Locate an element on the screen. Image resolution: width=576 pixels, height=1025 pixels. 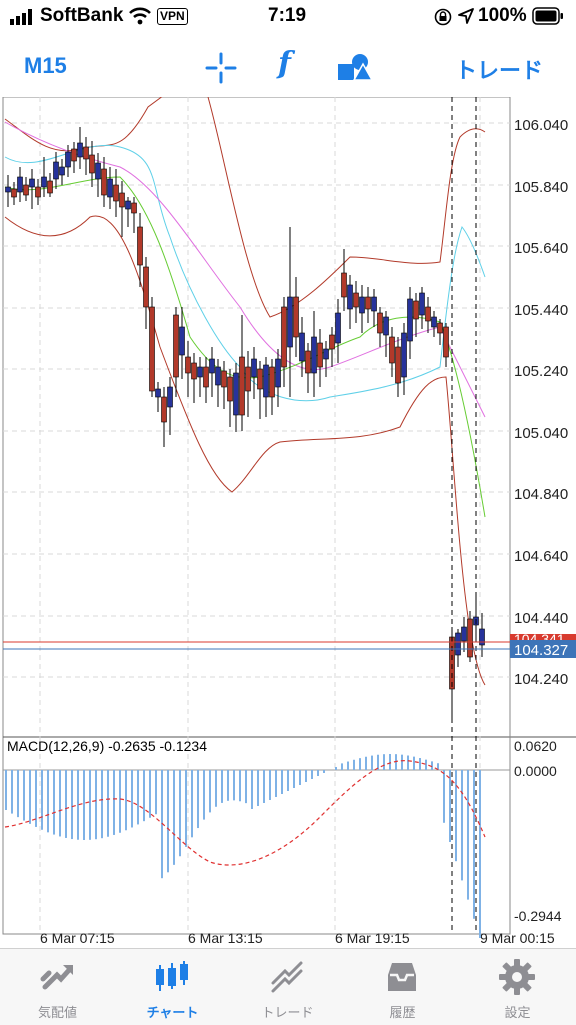
indicators-button: f is located at coordinates (284, 63).